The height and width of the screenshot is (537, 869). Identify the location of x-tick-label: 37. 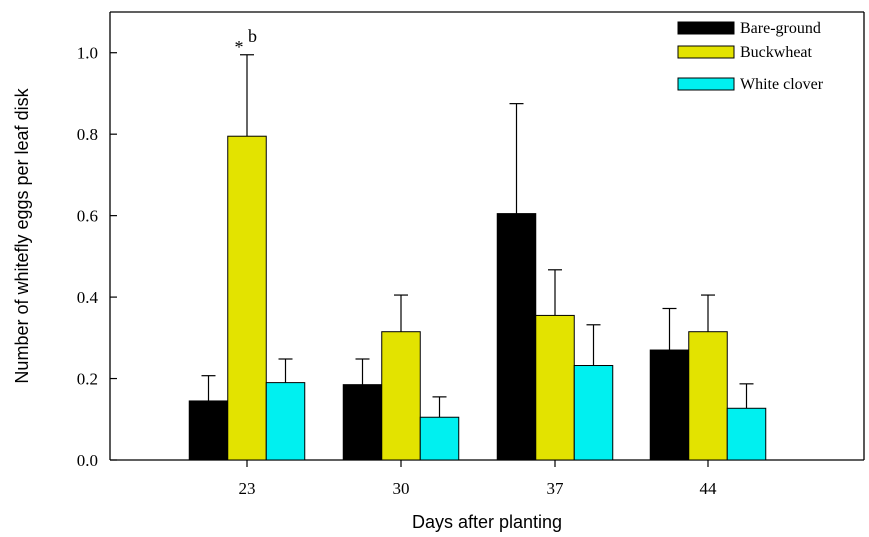
(556, 488).